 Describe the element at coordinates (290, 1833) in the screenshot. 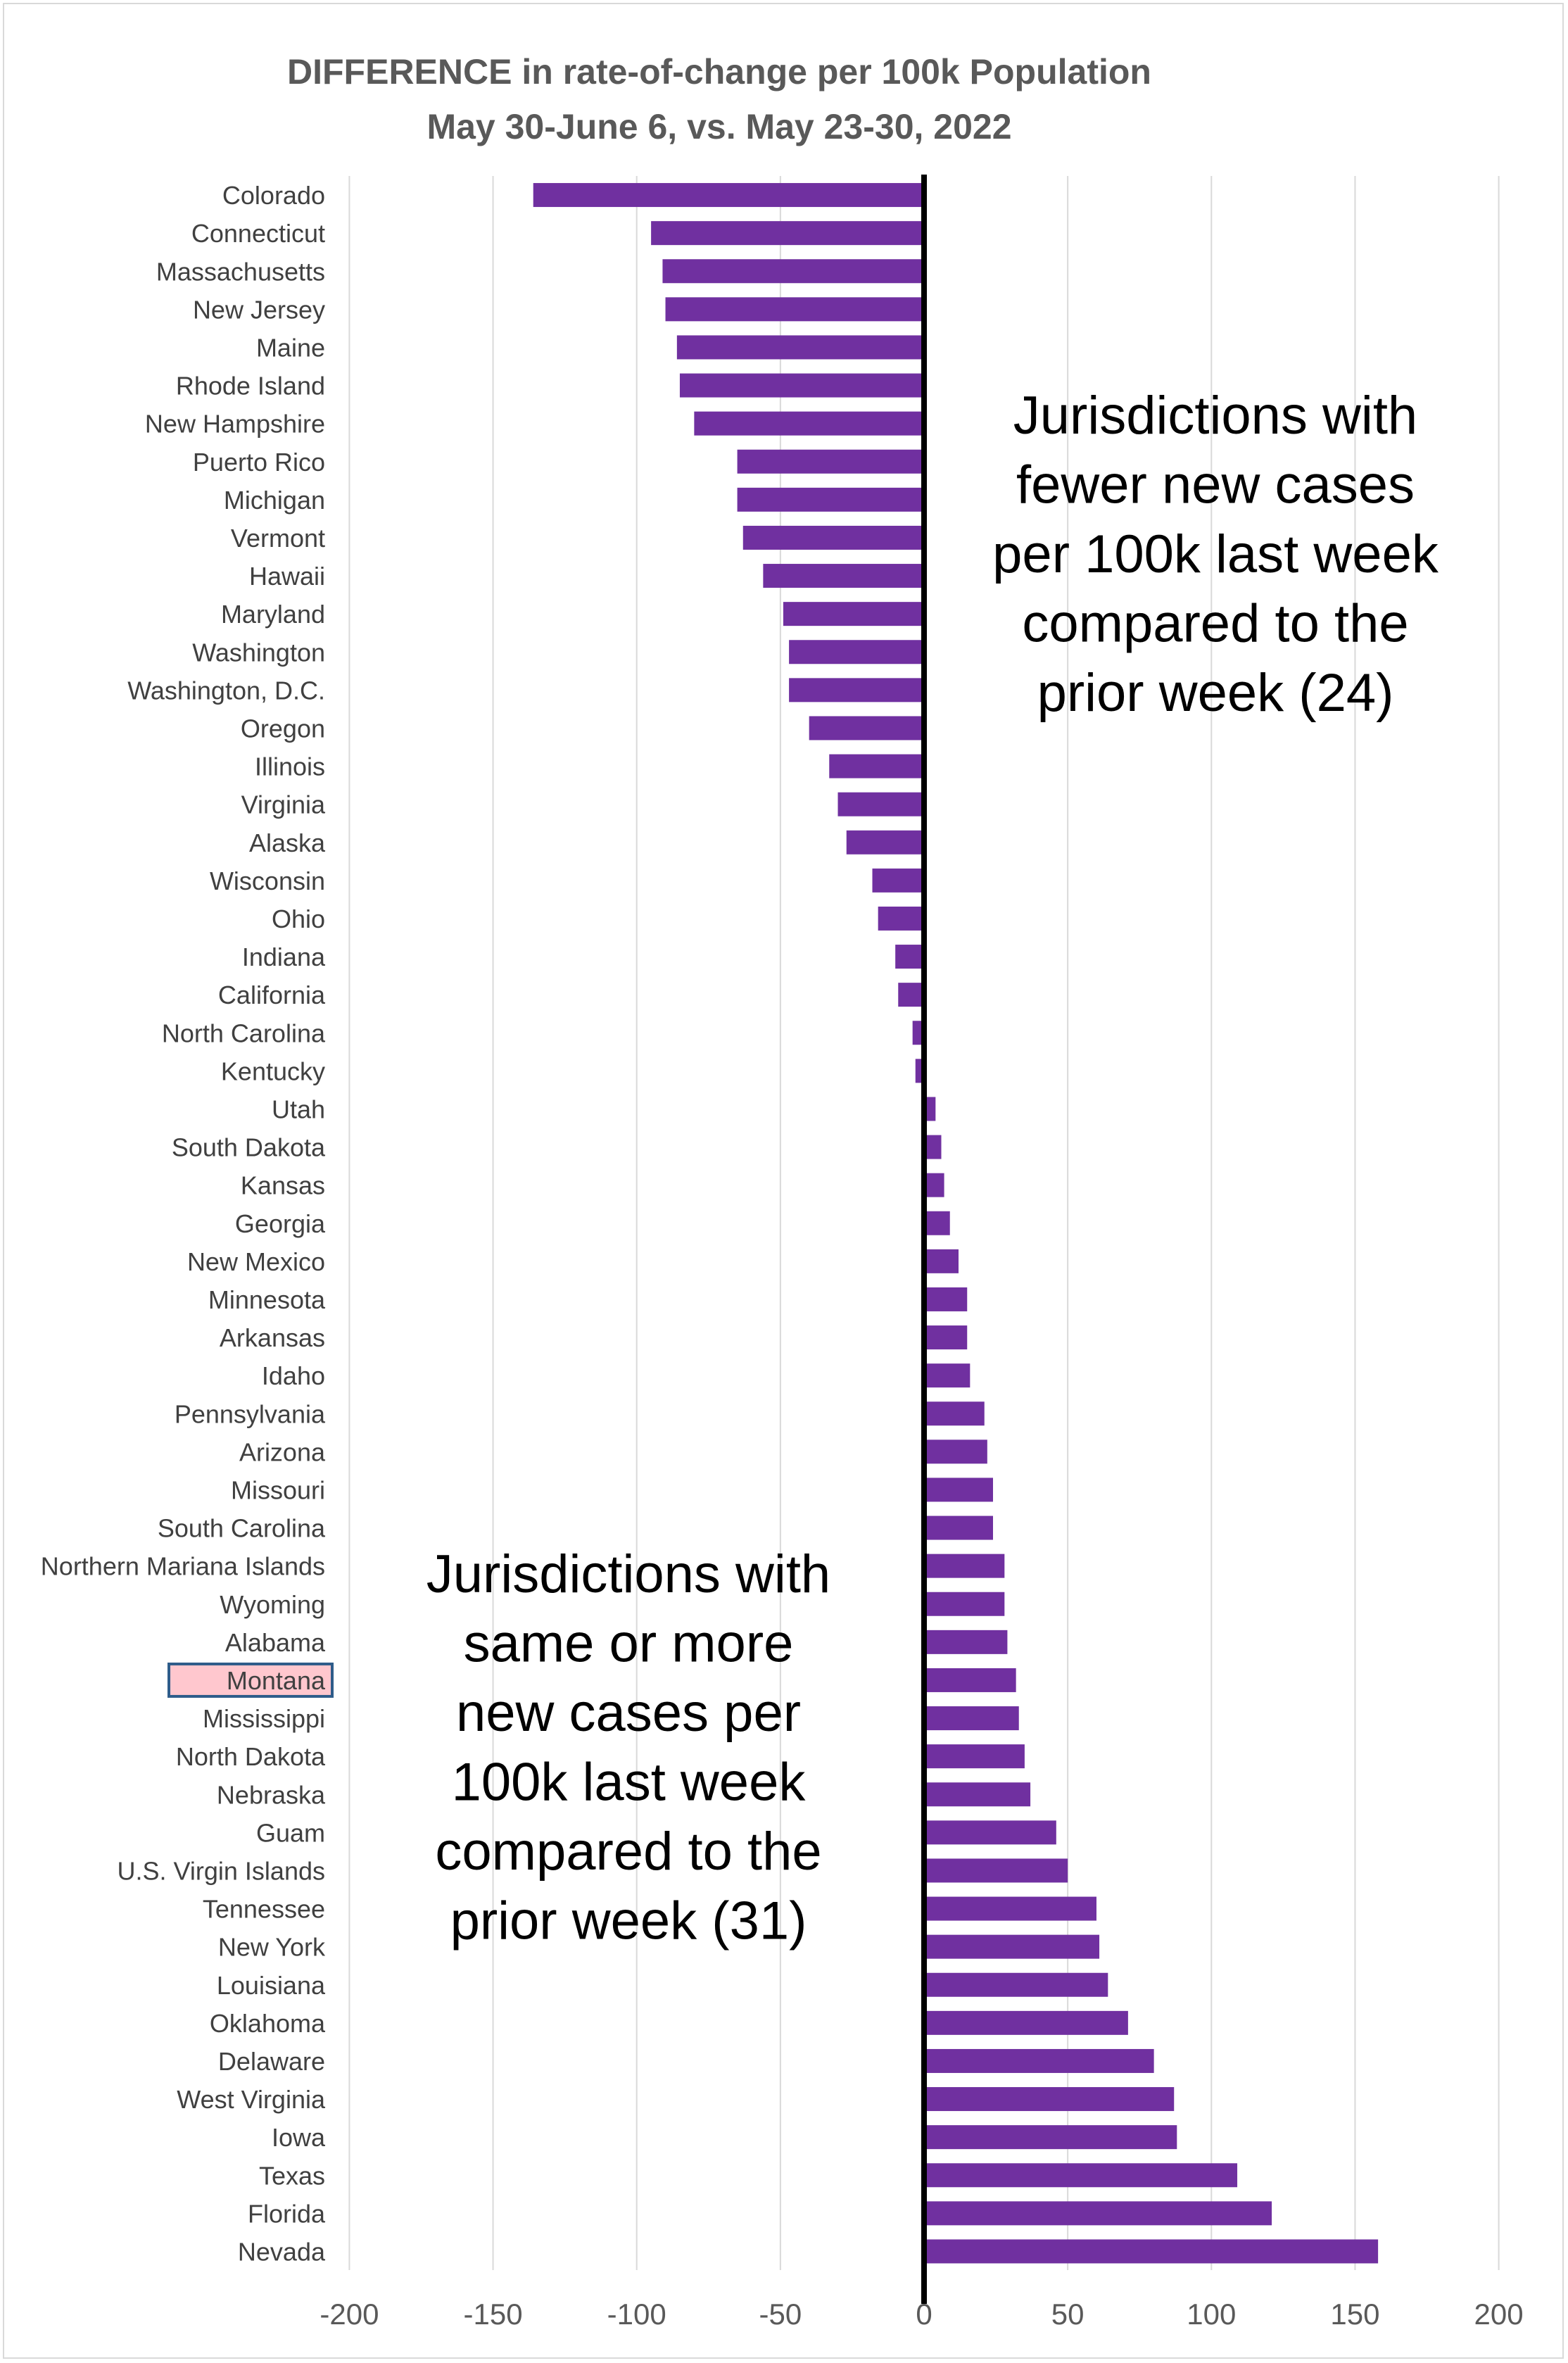

I see `category-label: Guam` at that location.